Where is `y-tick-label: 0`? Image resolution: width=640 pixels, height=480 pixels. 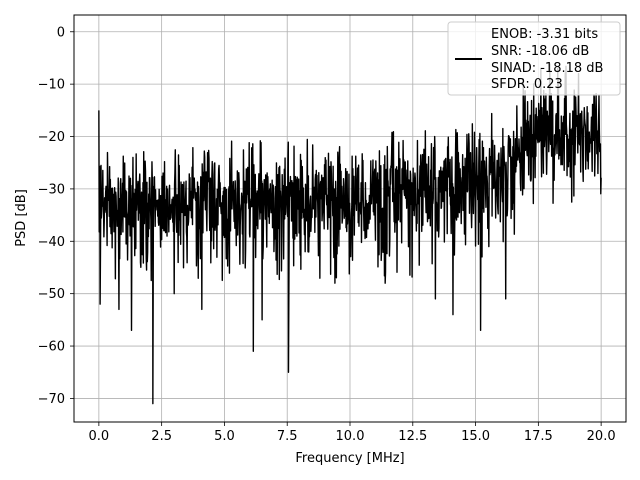 y-tick-label: 0 is located at coordinates (61, 32).